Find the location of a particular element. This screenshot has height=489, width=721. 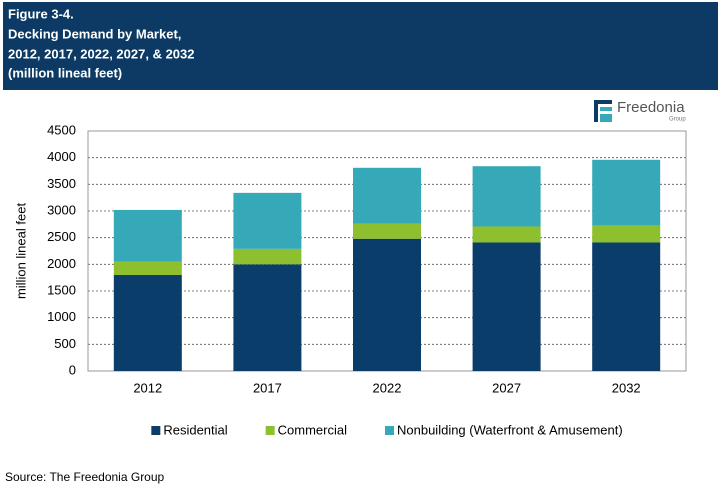

chart-title: (million lineal feet) is located at coordinates (65, 72).